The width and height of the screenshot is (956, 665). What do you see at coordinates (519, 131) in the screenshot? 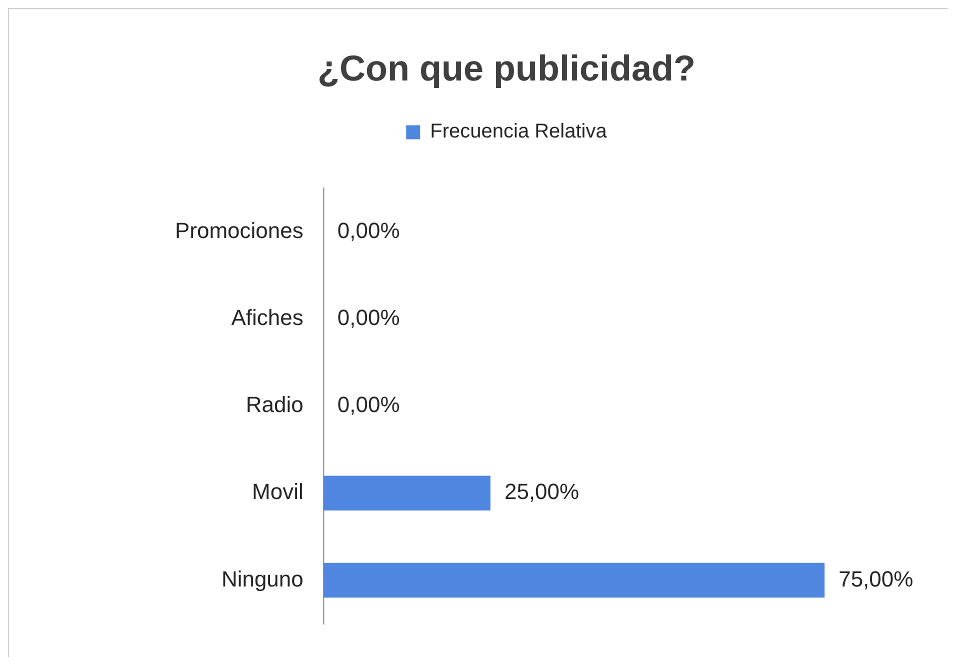
I see `legend-label: Frecuencia Relativa` at bounding box center [519, 131].